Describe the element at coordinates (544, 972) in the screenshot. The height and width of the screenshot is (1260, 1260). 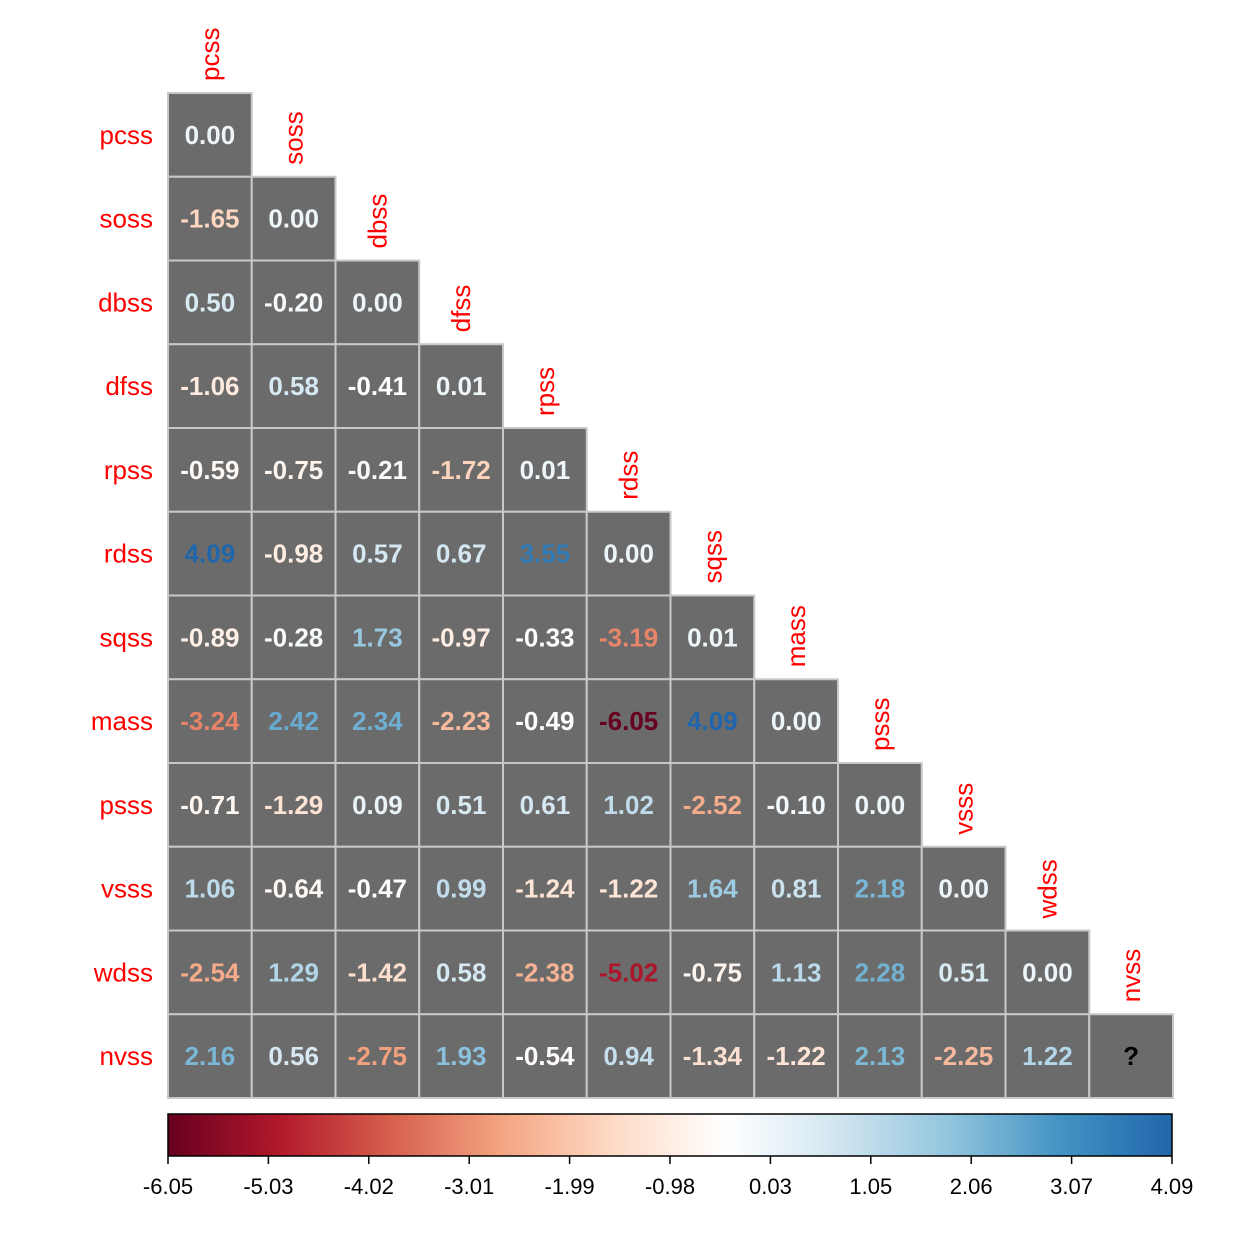
I see `cell-value-wdss-rpss: -2.38` at that location.